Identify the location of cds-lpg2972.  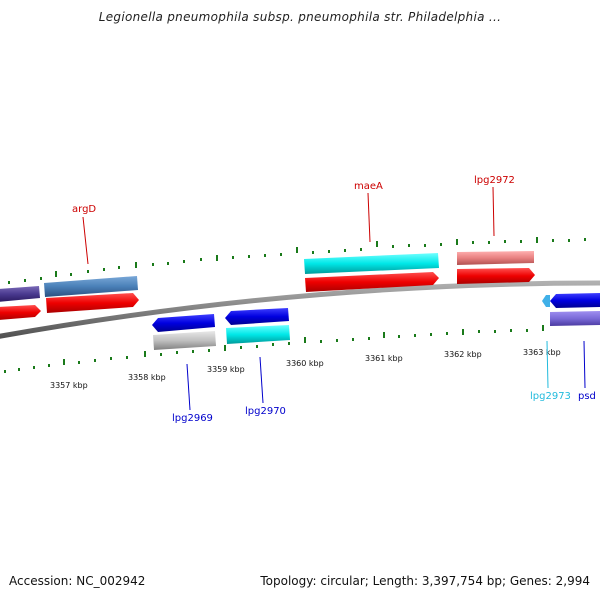
(496, 276).